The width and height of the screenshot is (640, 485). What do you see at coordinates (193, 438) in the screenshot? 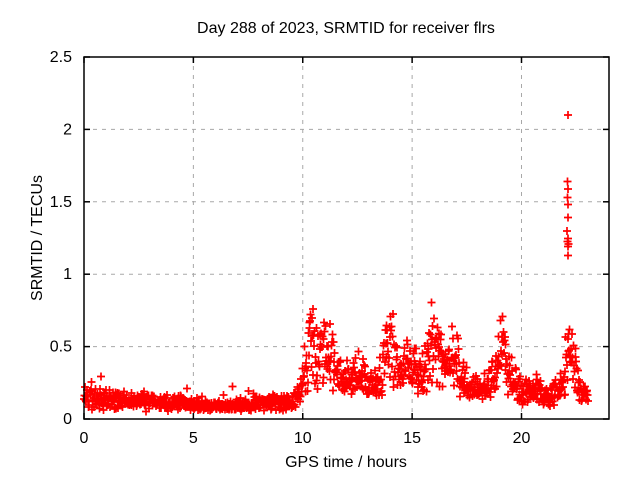
I see `x-tick-label: 5` at bounding box center [193, 438].